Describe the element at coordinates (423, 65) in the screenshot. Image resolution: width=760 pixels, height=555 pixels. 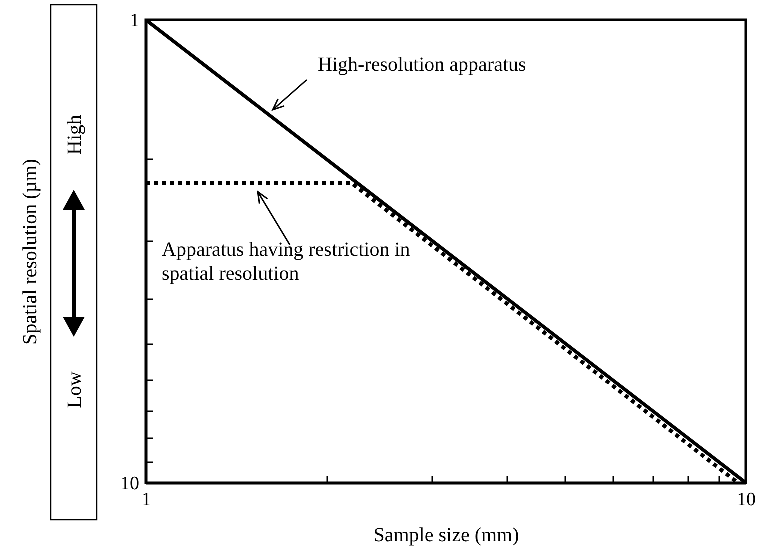
I see `annotation: High-resolution apparatus` at that location.